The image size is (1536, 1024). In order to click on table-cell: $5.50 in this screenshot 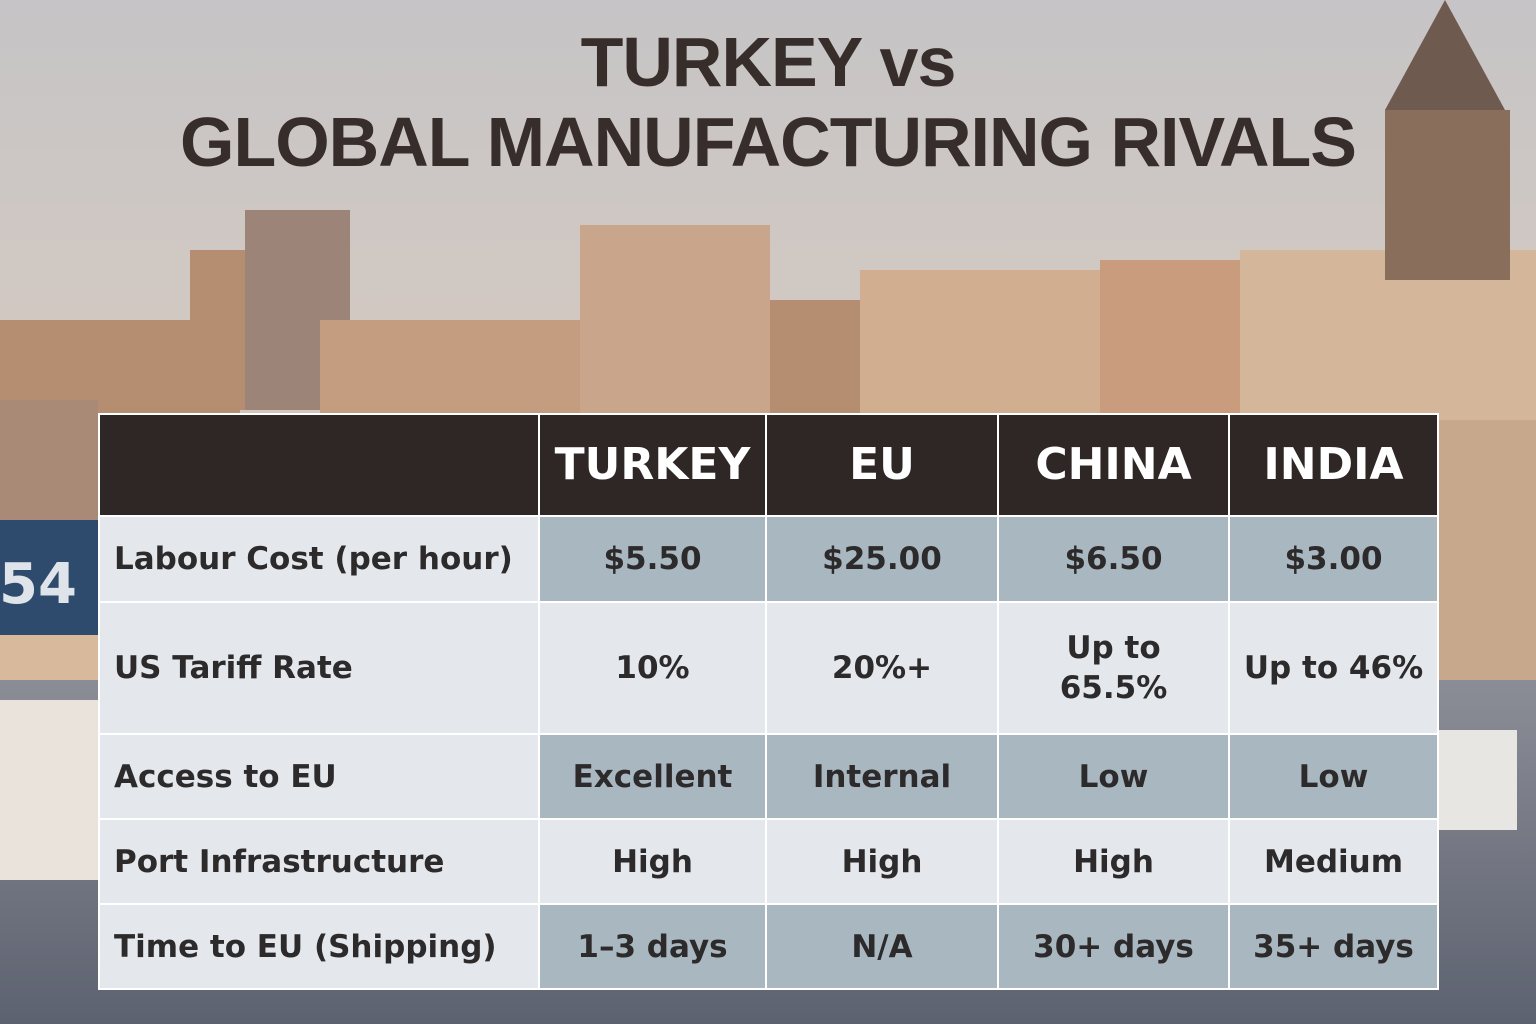, I will do `click(652, 559)`.